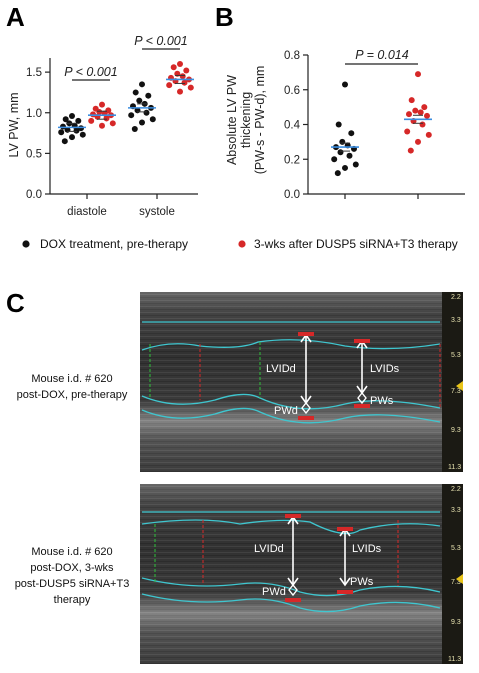  What do you see at coordinates (274, 592) in the screenshot?
I see `echo-2-pwd-label: PWd` at bounding box center [274, 592].